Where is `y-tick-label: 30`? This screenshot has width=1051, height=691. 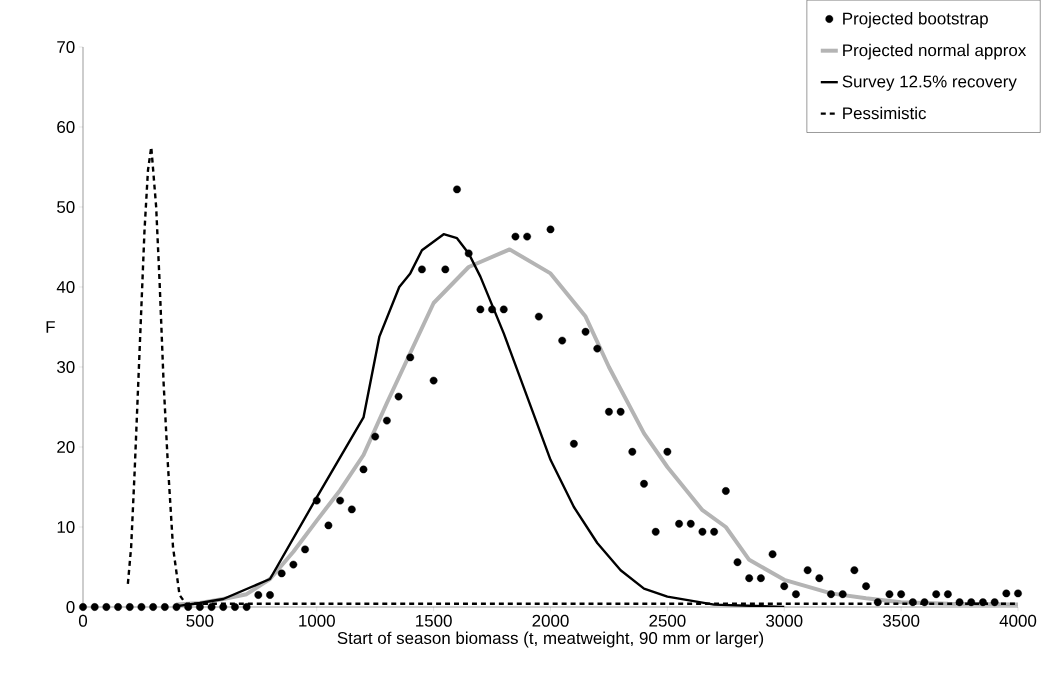 y-tick-label: 30 is located at coordinates (66, 367).